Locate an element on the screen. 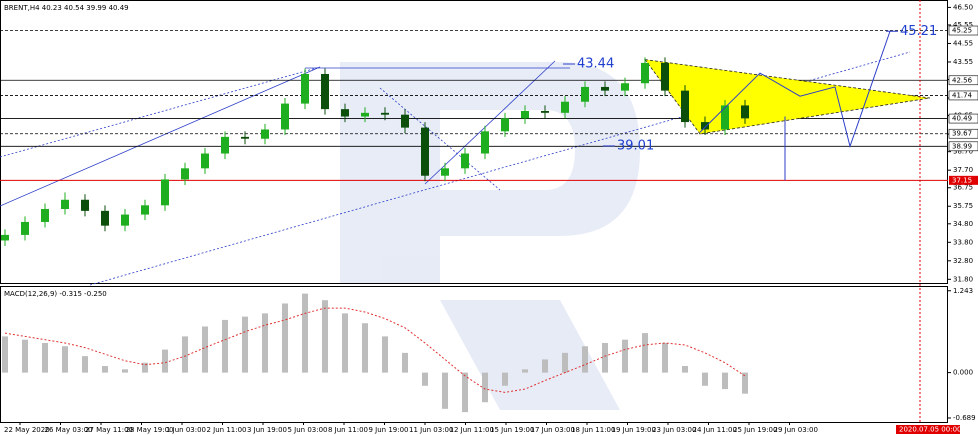 The height and width of the screenshot is (435, 978). y-tick-label: 36.75 is located at coordinates (963, 188).